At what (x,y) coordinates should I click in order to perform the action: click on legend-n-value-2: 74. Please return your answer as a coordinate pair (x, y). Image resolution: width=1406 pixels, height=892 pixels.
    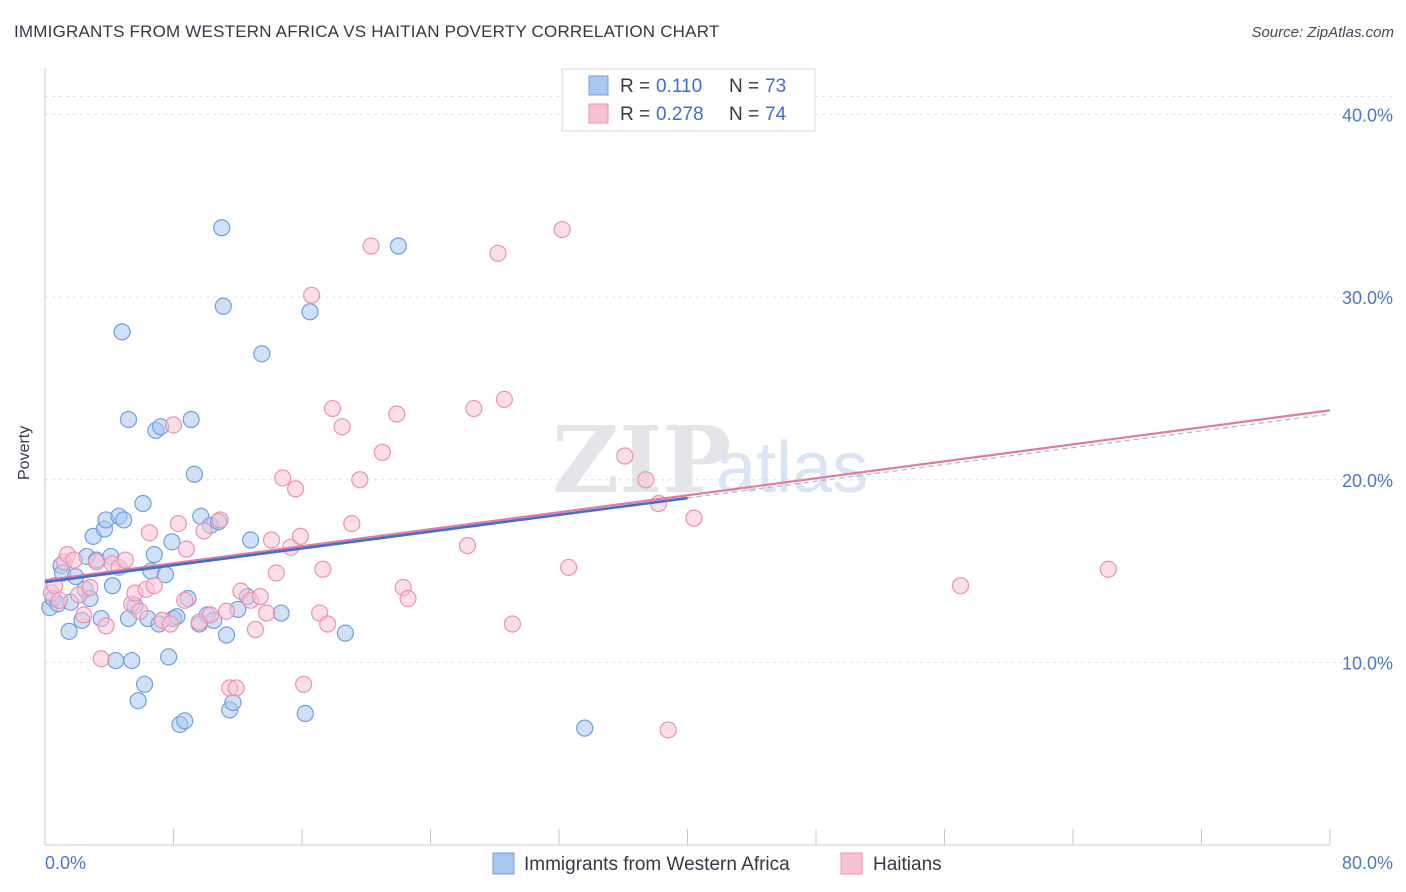
    Looking at the image, I should click on (776, 114).